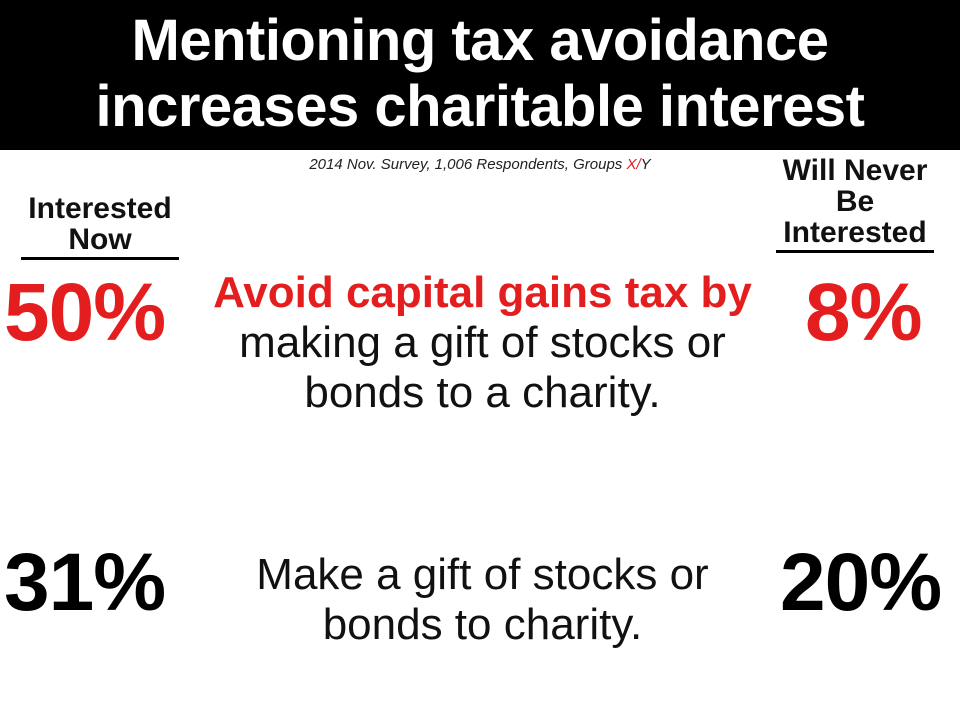 Image resolution: width=960 pixels, height=720 pixels. What do you see at coordinates (85, 312) in the screenshot?
I see `row1-interested-now-value: 50%` at bounding box center [85, 312].